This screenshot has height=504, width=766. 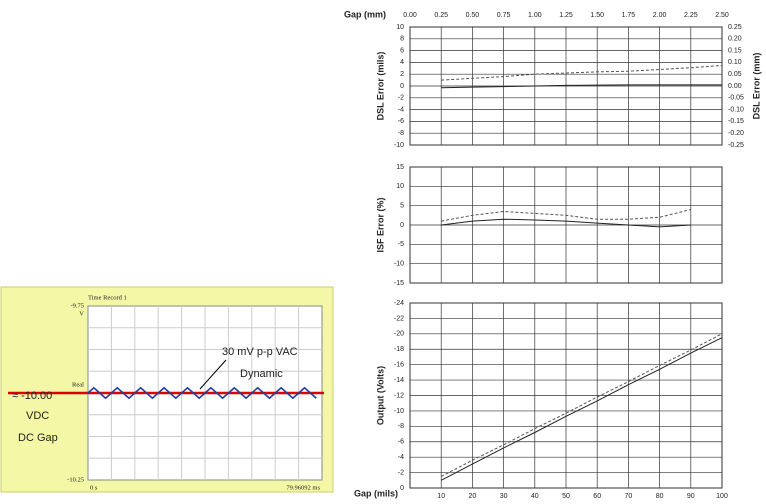 I want to click on y-axis-label: DSL Error (mils), so click(x=380, y=86).